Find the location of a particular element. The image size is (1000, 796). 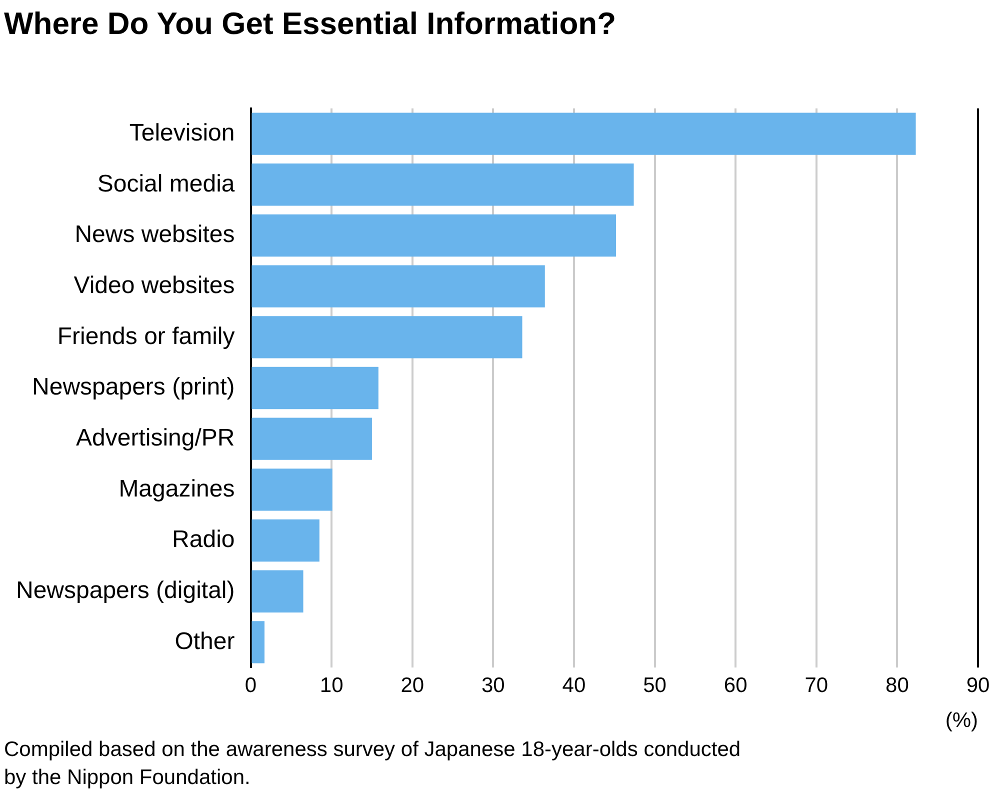

x-tick-label: 0 is located at coordinates (250, 685).